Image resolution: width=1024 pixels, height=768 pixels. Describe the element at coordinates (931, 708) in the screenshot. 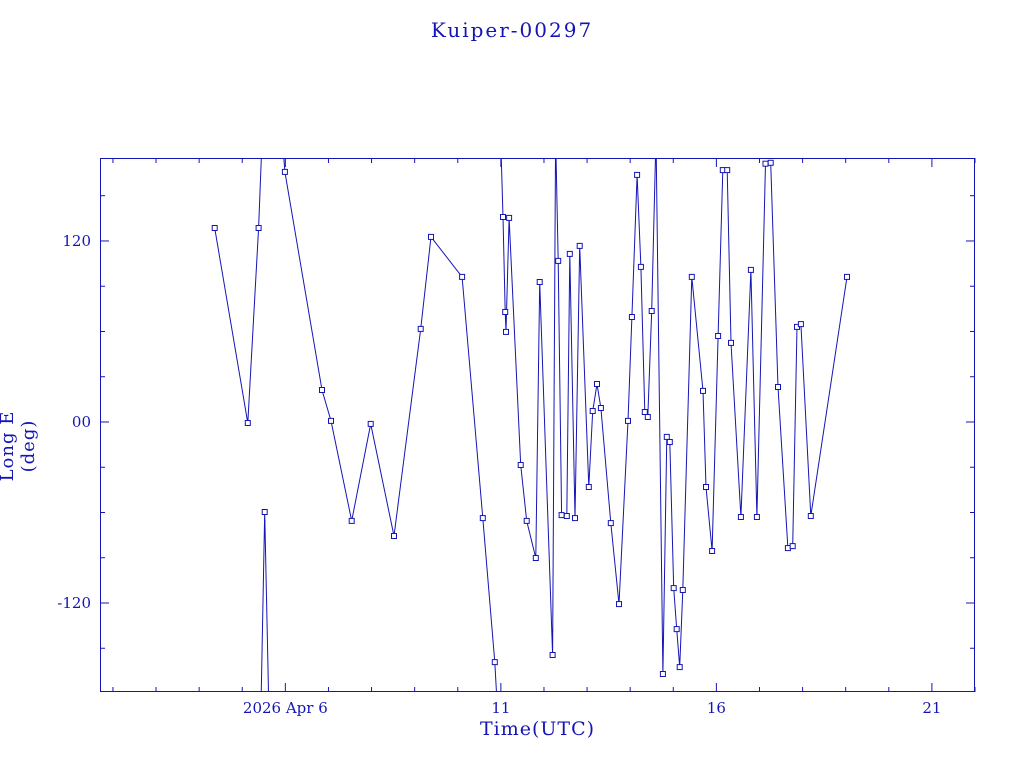

I see `x-tick-label: 21` at that location.